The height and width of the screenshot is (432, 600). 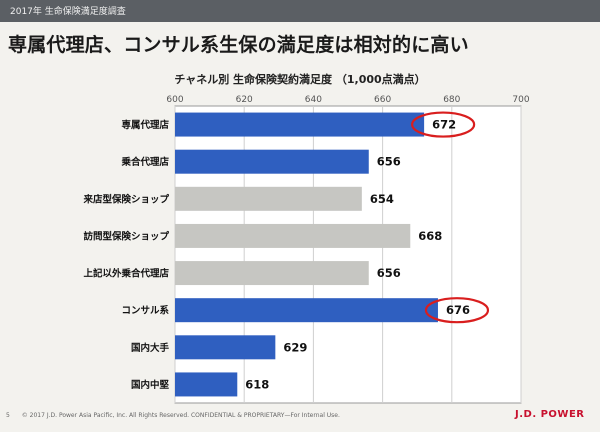 I want to click on value-label: 629, so click(x=295, y=347).